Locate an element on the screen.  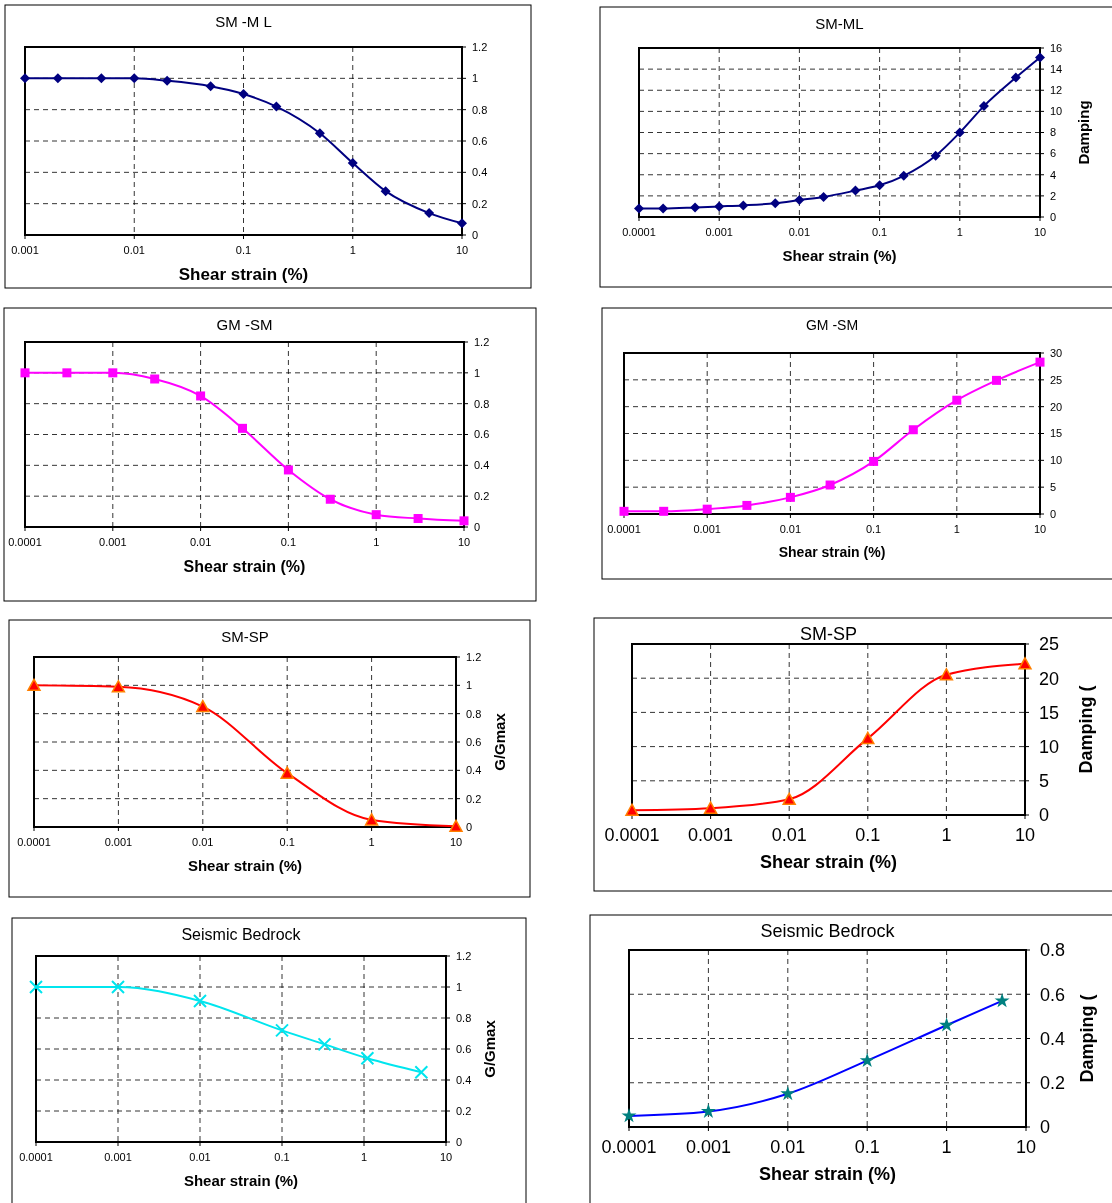
y-tick-label: 16 is located at coordinates (1056, 47).